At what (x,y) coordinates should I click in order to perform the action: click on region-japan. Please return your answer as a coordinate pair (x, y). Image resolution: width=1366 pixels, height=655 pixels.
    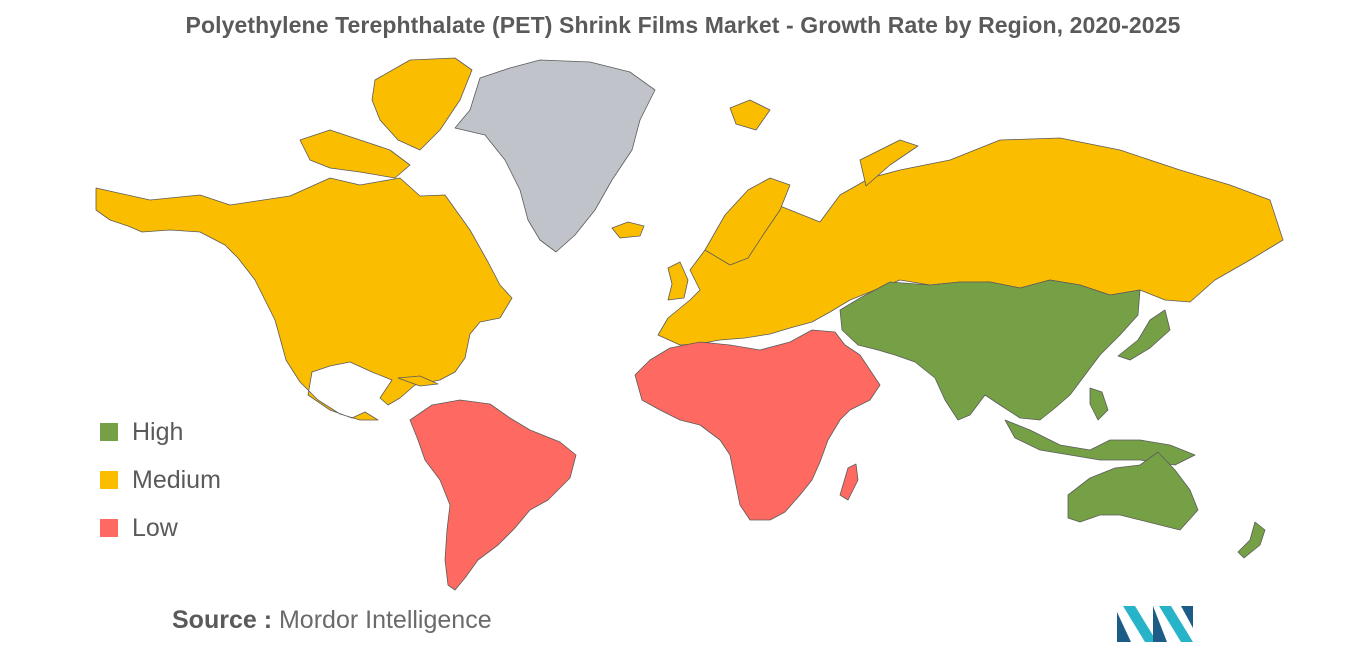
    Looking at the image, I should click on (1144, 335).